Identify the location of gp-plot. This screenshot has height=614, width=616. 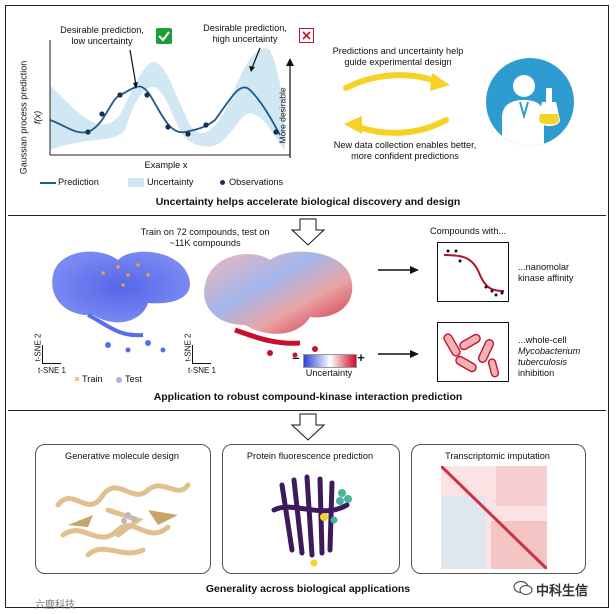
(169, 98).